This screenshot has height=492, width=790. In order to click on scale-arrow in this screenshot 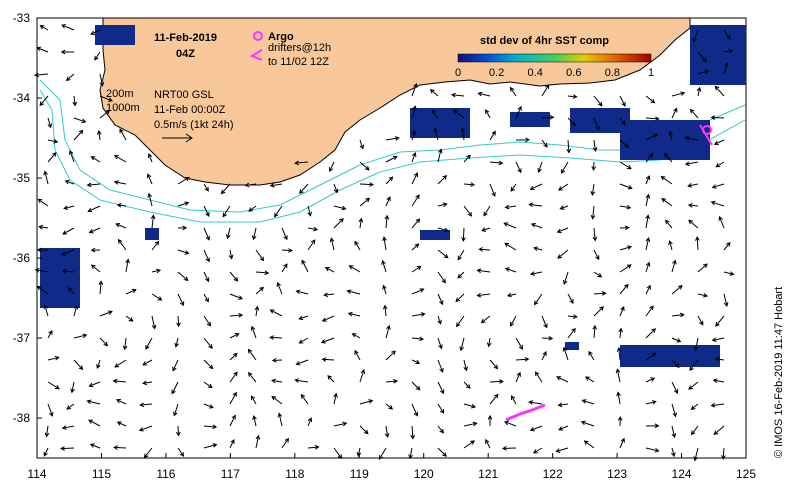, I will do `click(177, 138)`.